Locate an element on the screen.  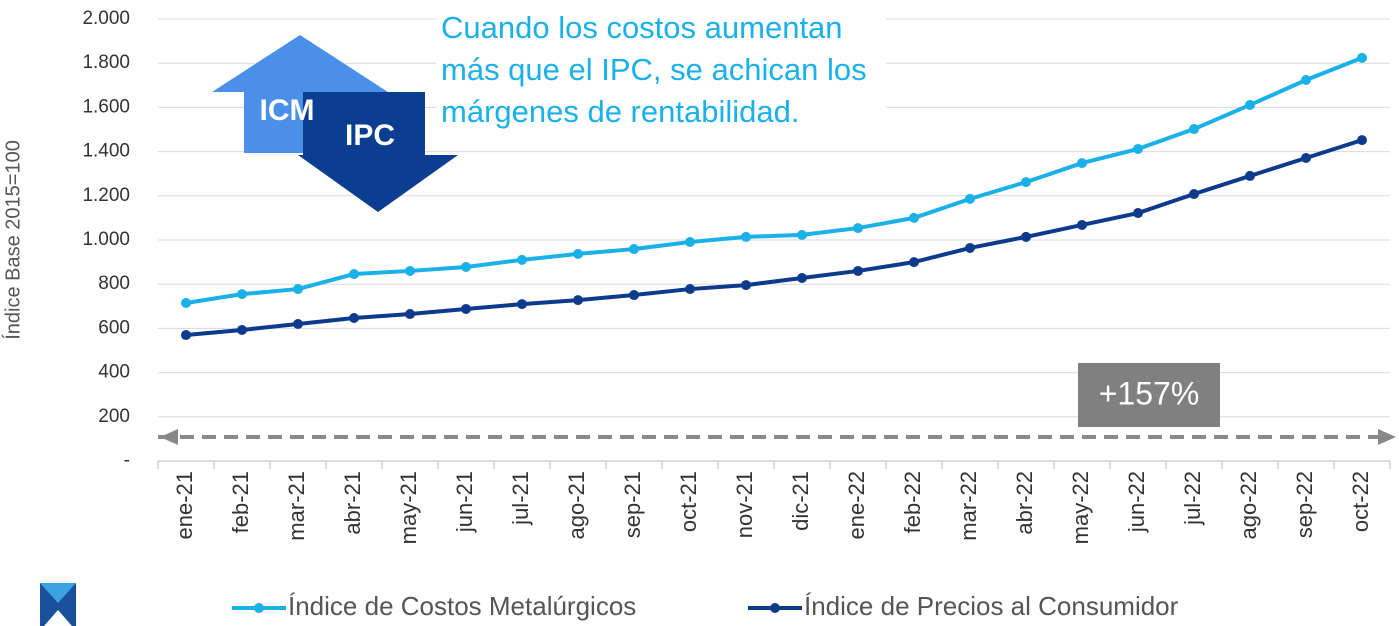
x-tick-label: dic-21 is located at coordinates (800, 501).